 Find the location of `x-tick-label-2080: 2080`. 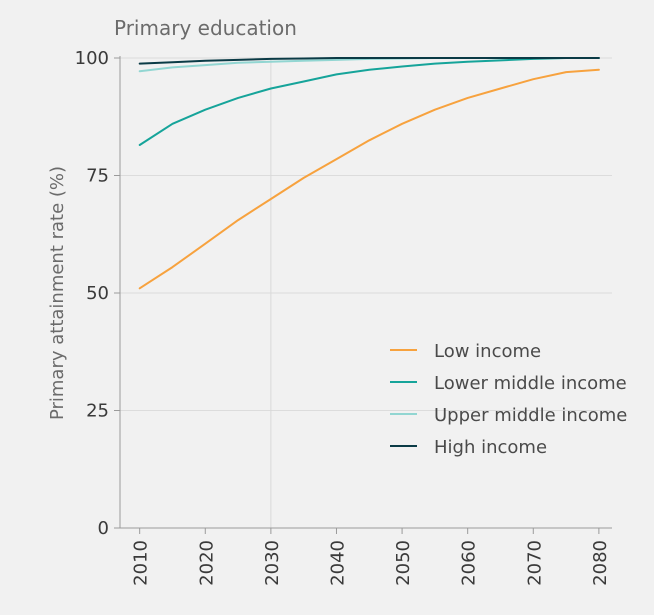

x-tick-label-2080: 2080 is located at coordinates (600, 563).